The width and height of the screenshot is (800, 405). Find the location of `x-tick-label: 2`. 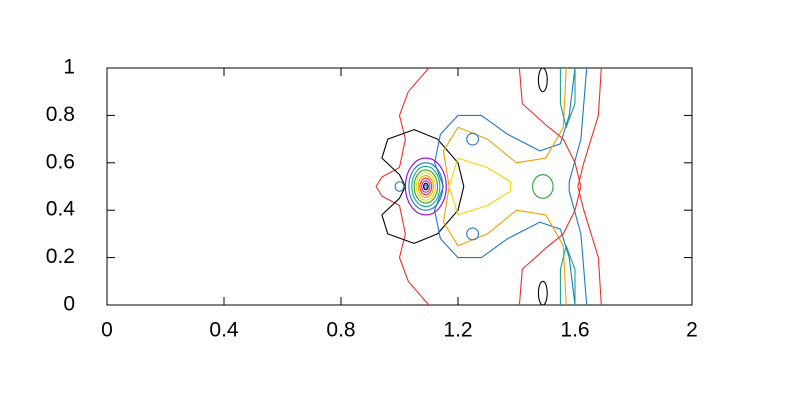

x-tick-label: 2 is located at coordinates (692, 330).